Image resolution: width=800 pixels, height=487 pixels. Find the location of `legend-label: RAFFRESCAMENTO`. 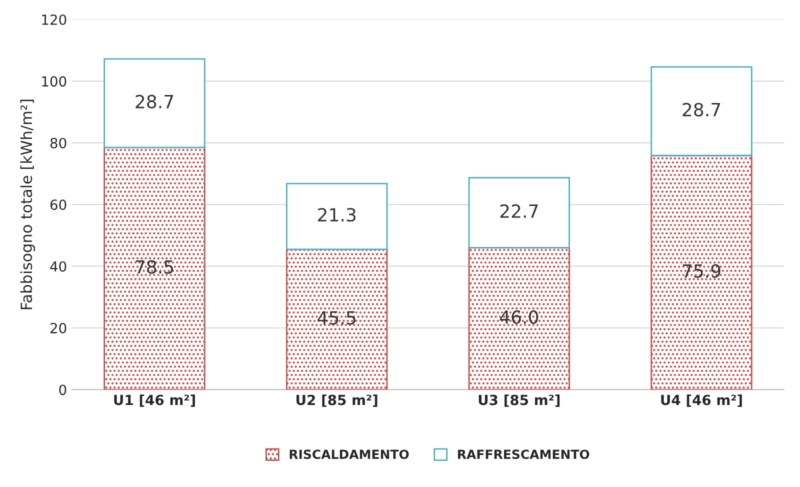

legend-label: RAFFRESCAMENTO is located at coordinates (524, 455).